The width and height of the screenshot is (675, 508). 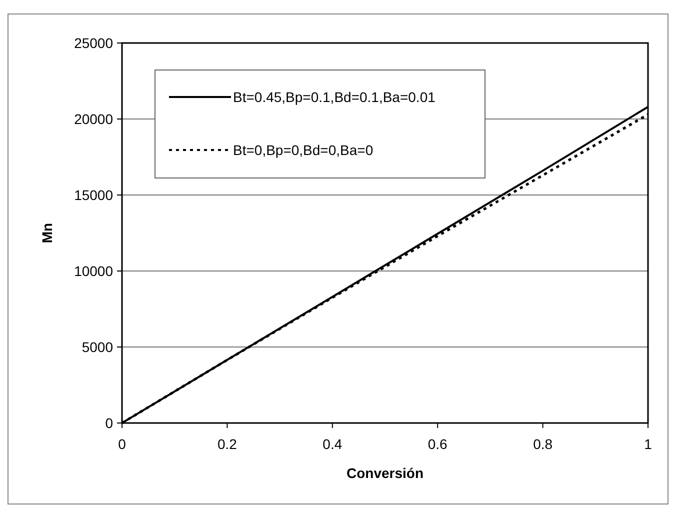 What do you see at coordinates (98, 346) in the screenshot?
I see `y-tick-label: 5000` at bounding box center [98, 346].